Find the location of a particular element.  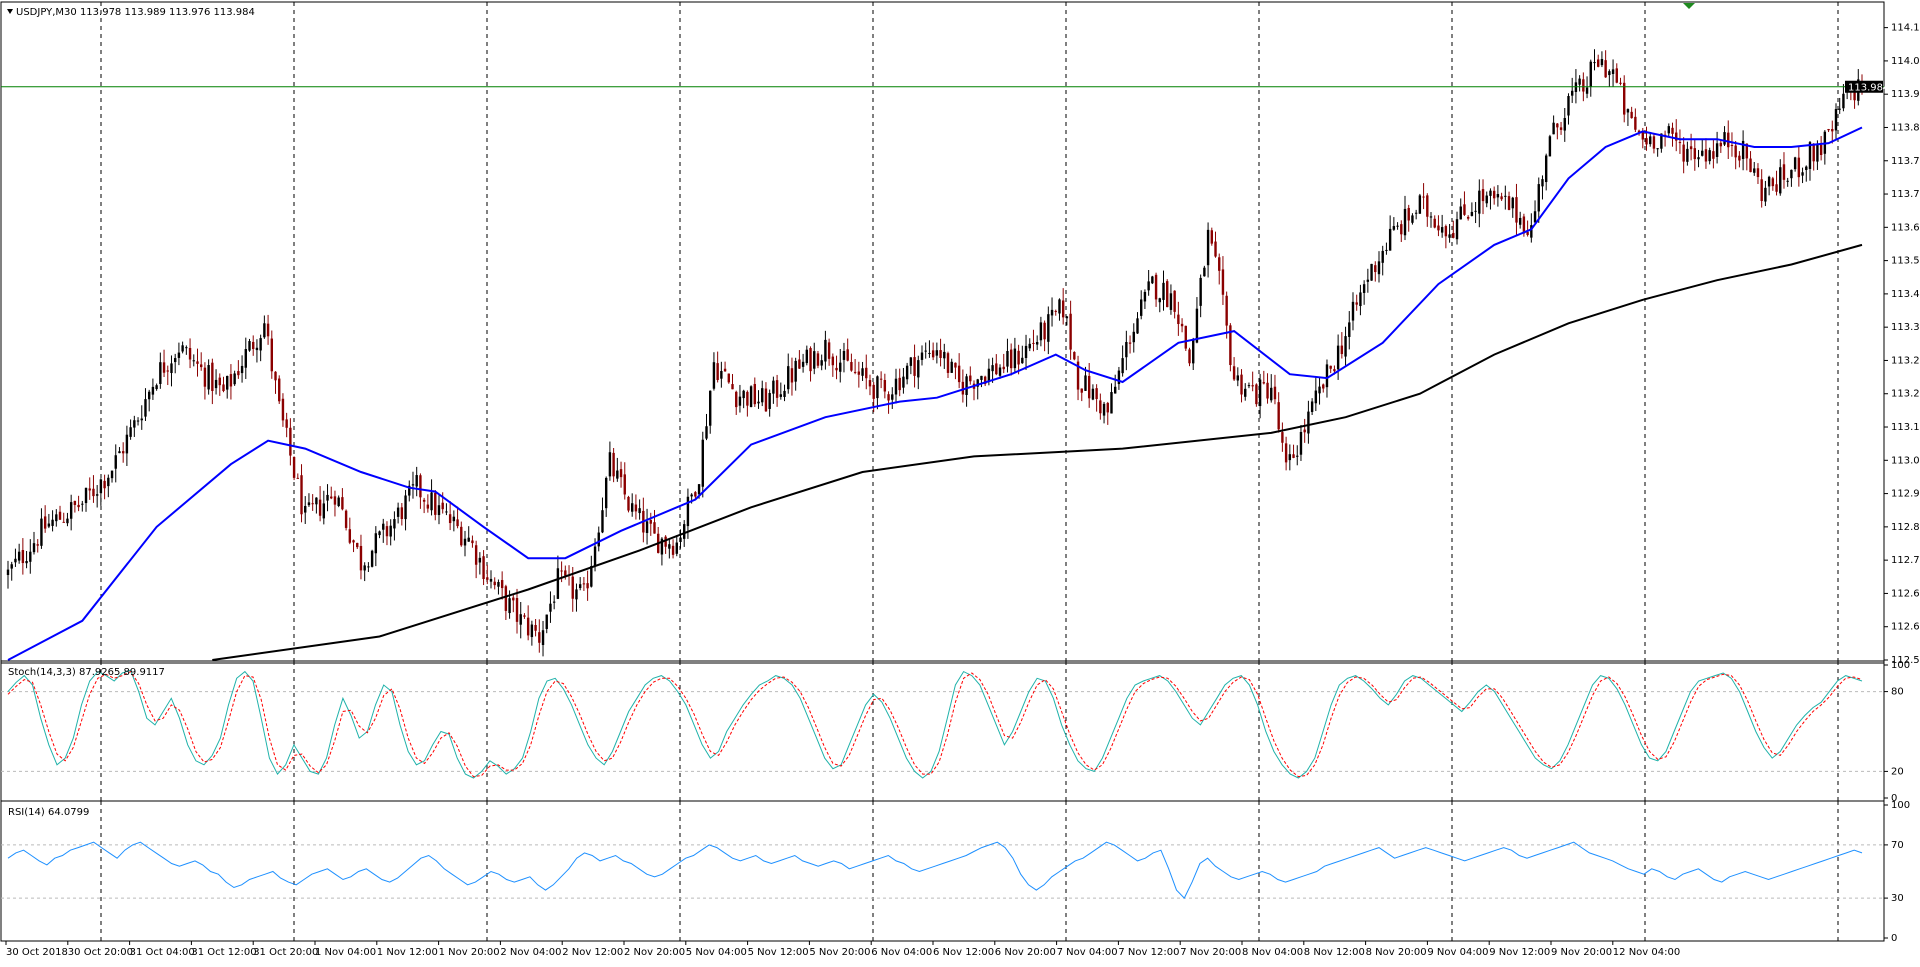

chart-menu-triangle-icon is located at coordinates (10, 11).